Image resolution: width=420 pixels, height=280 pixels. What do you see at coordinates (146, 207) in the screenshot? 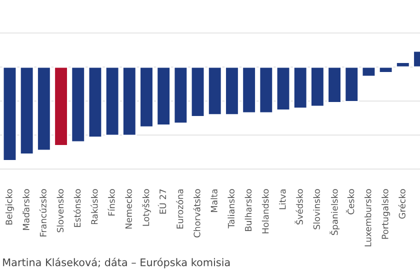
I see `x-tick-label: Lotyšsko` at bounding box center [146, 207].